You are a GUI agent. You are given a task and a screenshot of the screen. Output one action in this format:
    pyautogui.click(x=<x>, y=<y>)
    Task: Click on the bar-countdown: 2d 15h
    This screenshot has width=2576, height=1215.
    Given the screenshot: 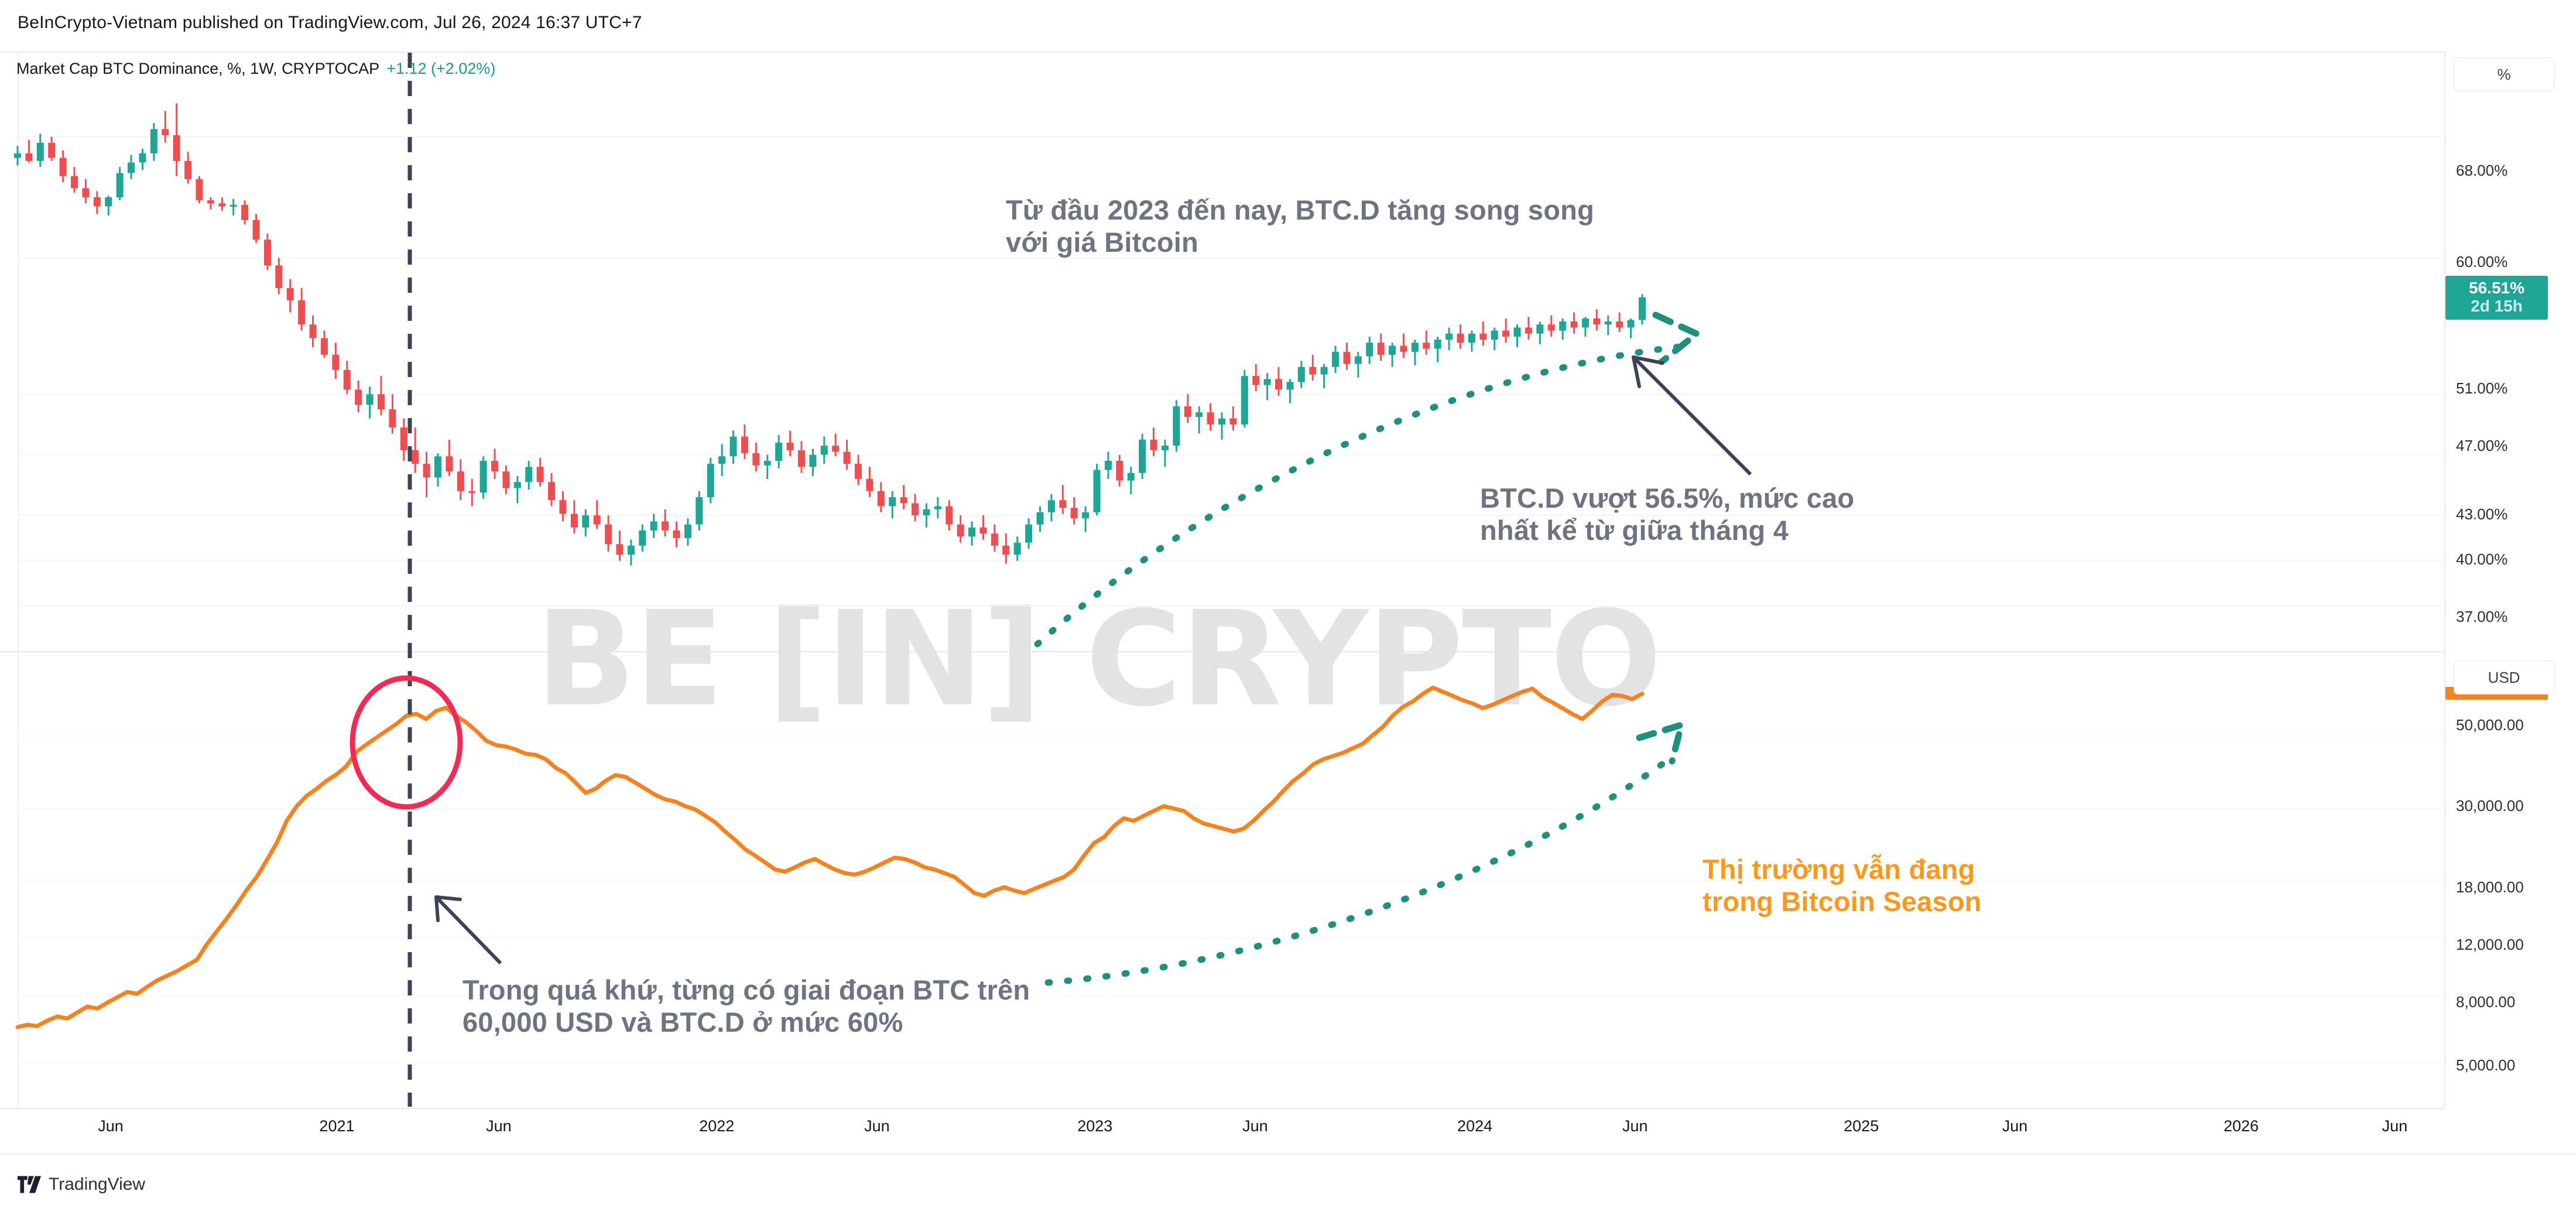 What is the action you would take?
    pyautogui.click(x=2497, y=306)
    